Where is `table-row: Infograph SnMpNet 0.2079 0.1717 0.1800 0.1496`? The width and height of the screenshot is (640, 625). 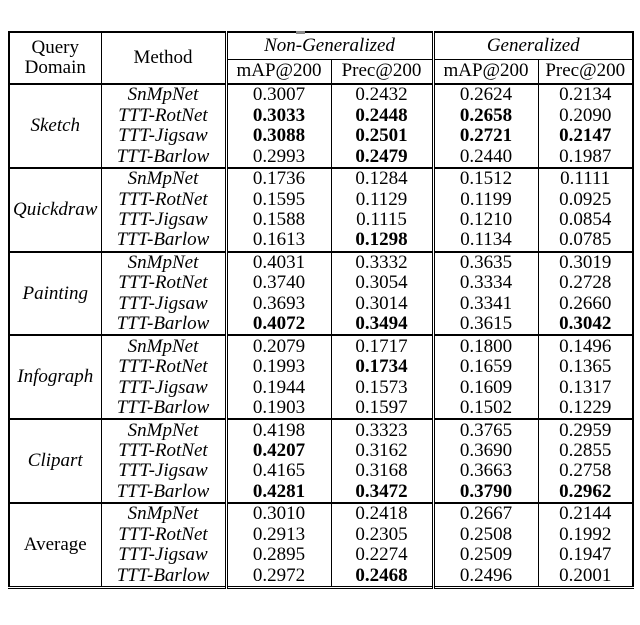
table-row: Infograph SnMpNet 0.2079 0.1717 0.1800 0.1496 is located at coordinates (321, 377).